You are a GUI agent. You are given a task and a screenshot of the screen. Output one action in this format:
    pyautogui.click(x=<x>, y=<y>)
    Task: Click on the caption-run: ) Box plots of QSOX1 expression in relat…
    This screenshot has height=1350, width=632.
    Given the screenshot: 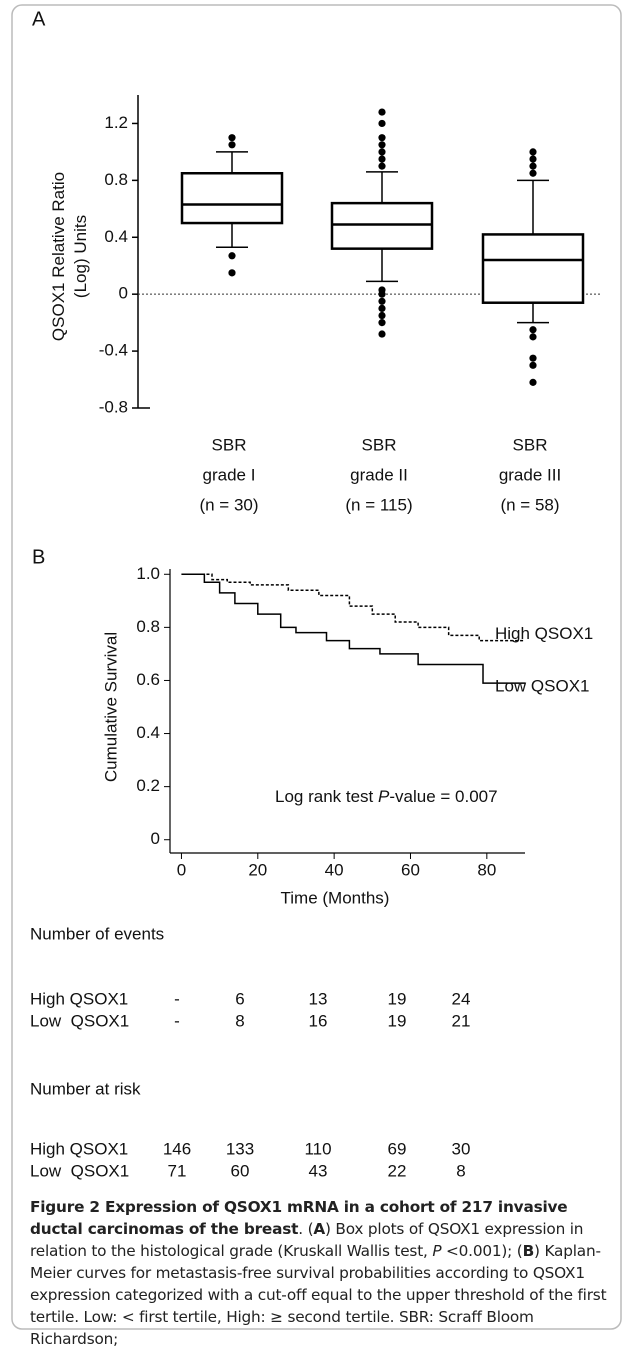 What is the action you would take?
    pyautogui.click(x=307, y=1240)
    